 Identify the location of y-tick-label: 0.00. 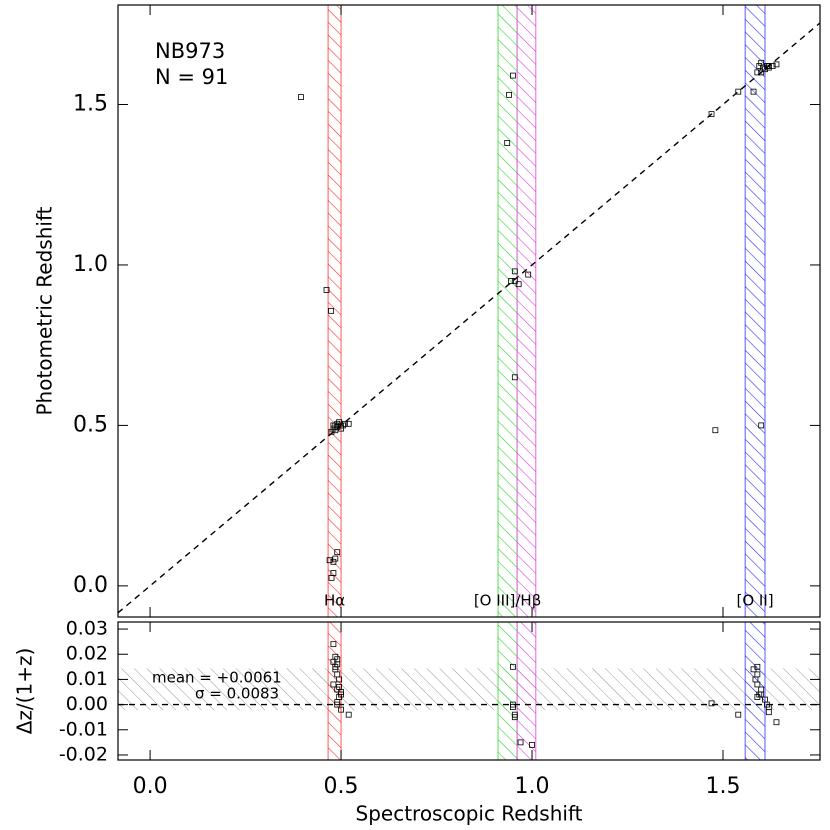
(87, 704).